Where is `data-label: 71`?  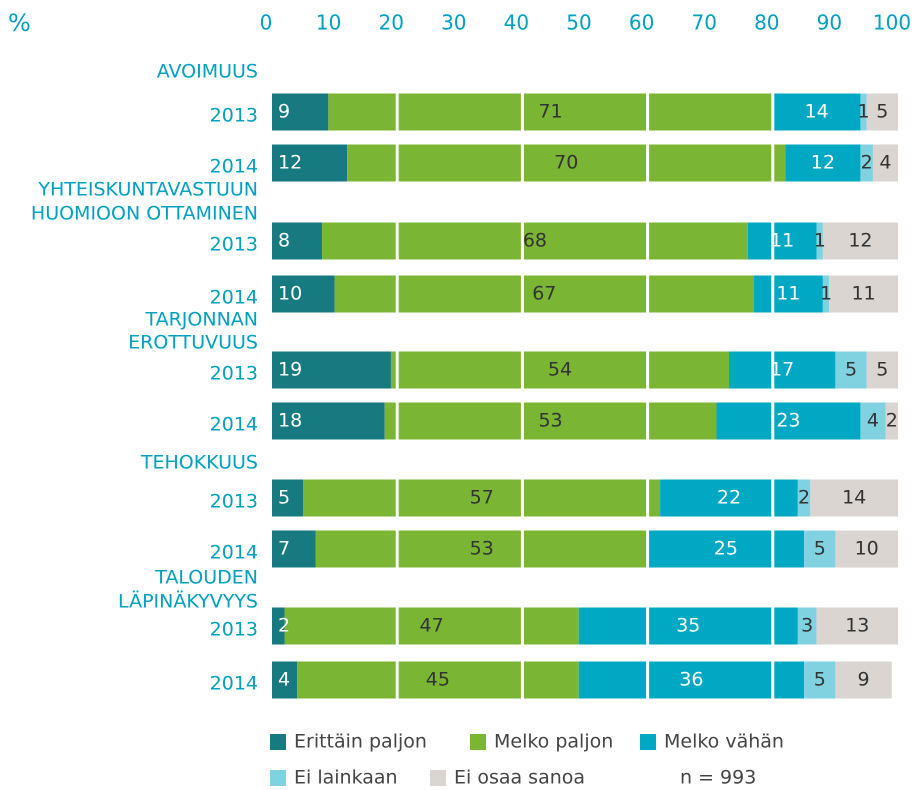 data-label: 71 is located at coordinates (550, 112).